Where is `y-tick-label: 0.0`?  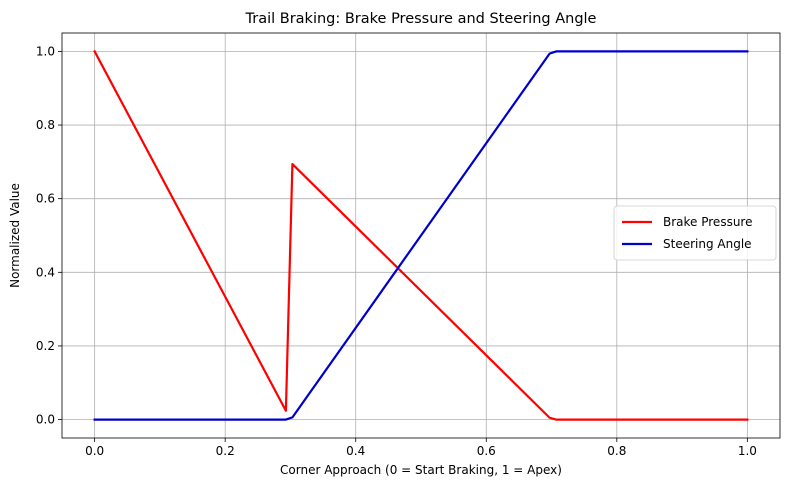
y-tick-label: 0.0 is located at coordinates (45, 420).